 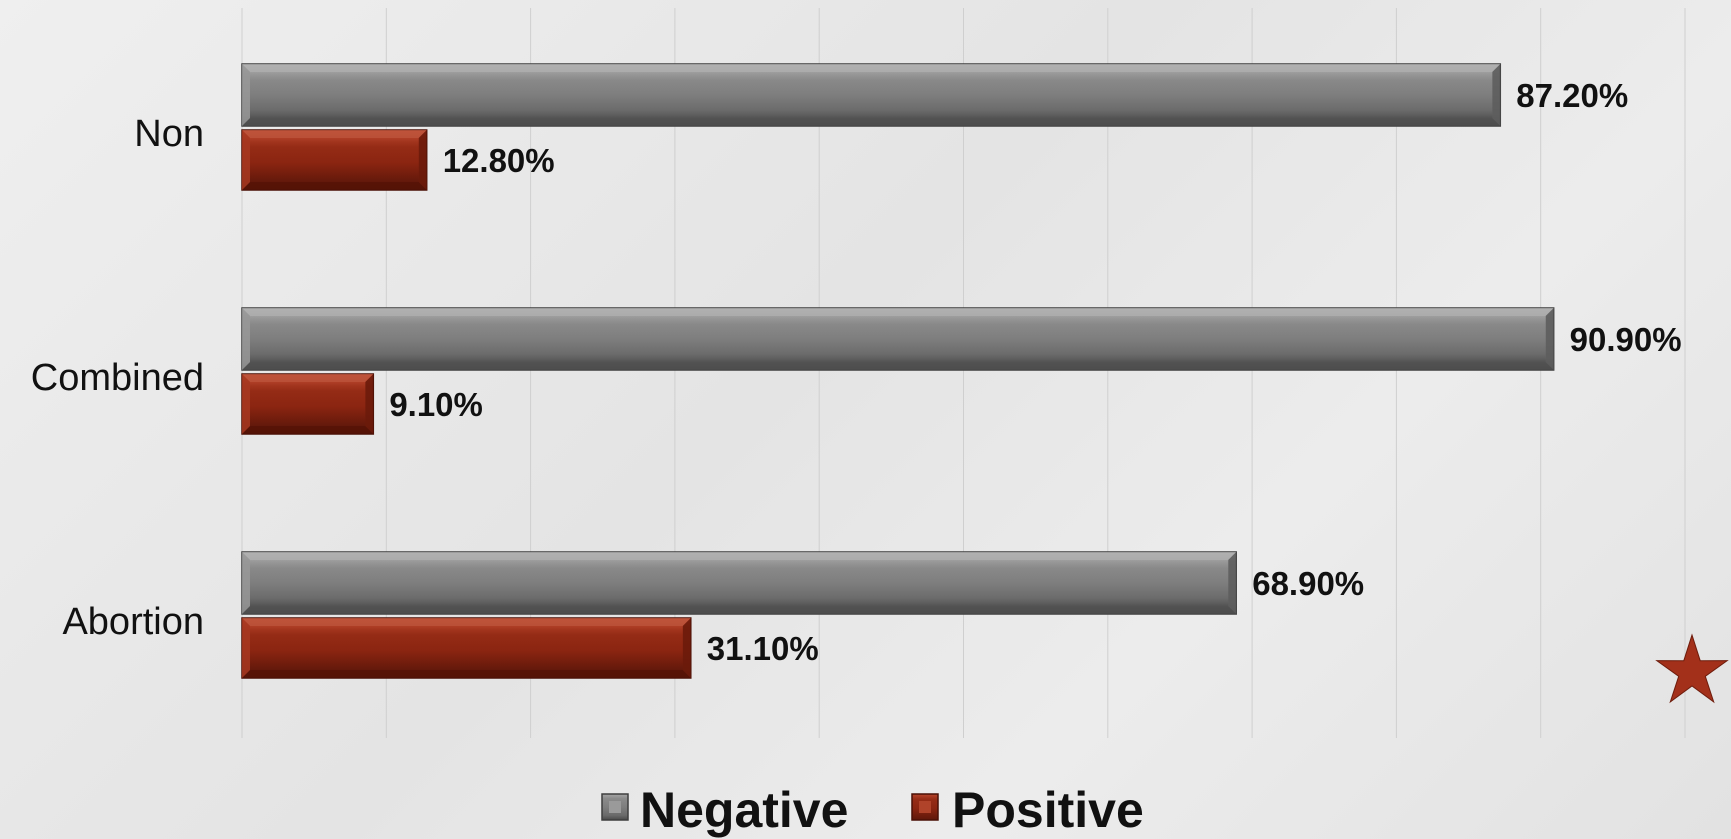 What do you see at coordinates (133, 622) in the screenshot?
I see `category-label: Abortion` at bounding box center [133, 622].